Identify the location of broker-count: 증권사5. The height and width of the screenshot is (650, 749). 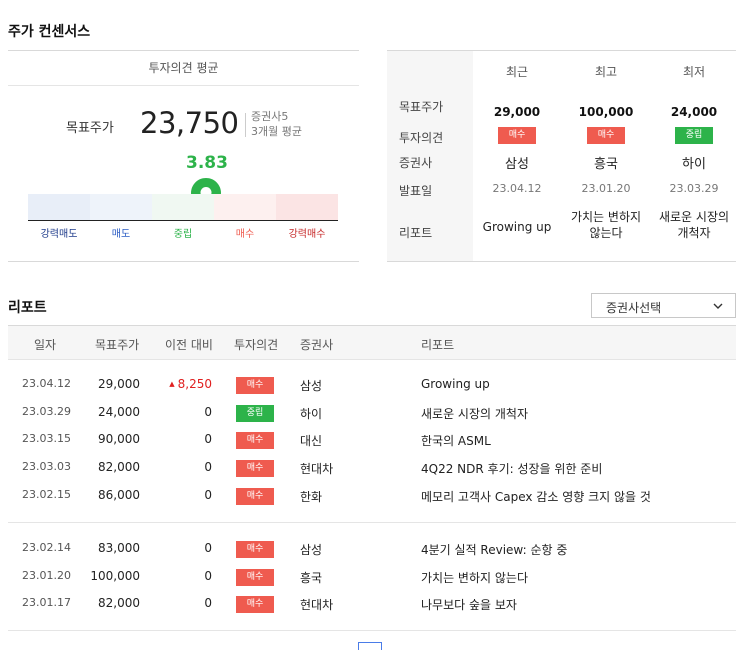
(270, 116).